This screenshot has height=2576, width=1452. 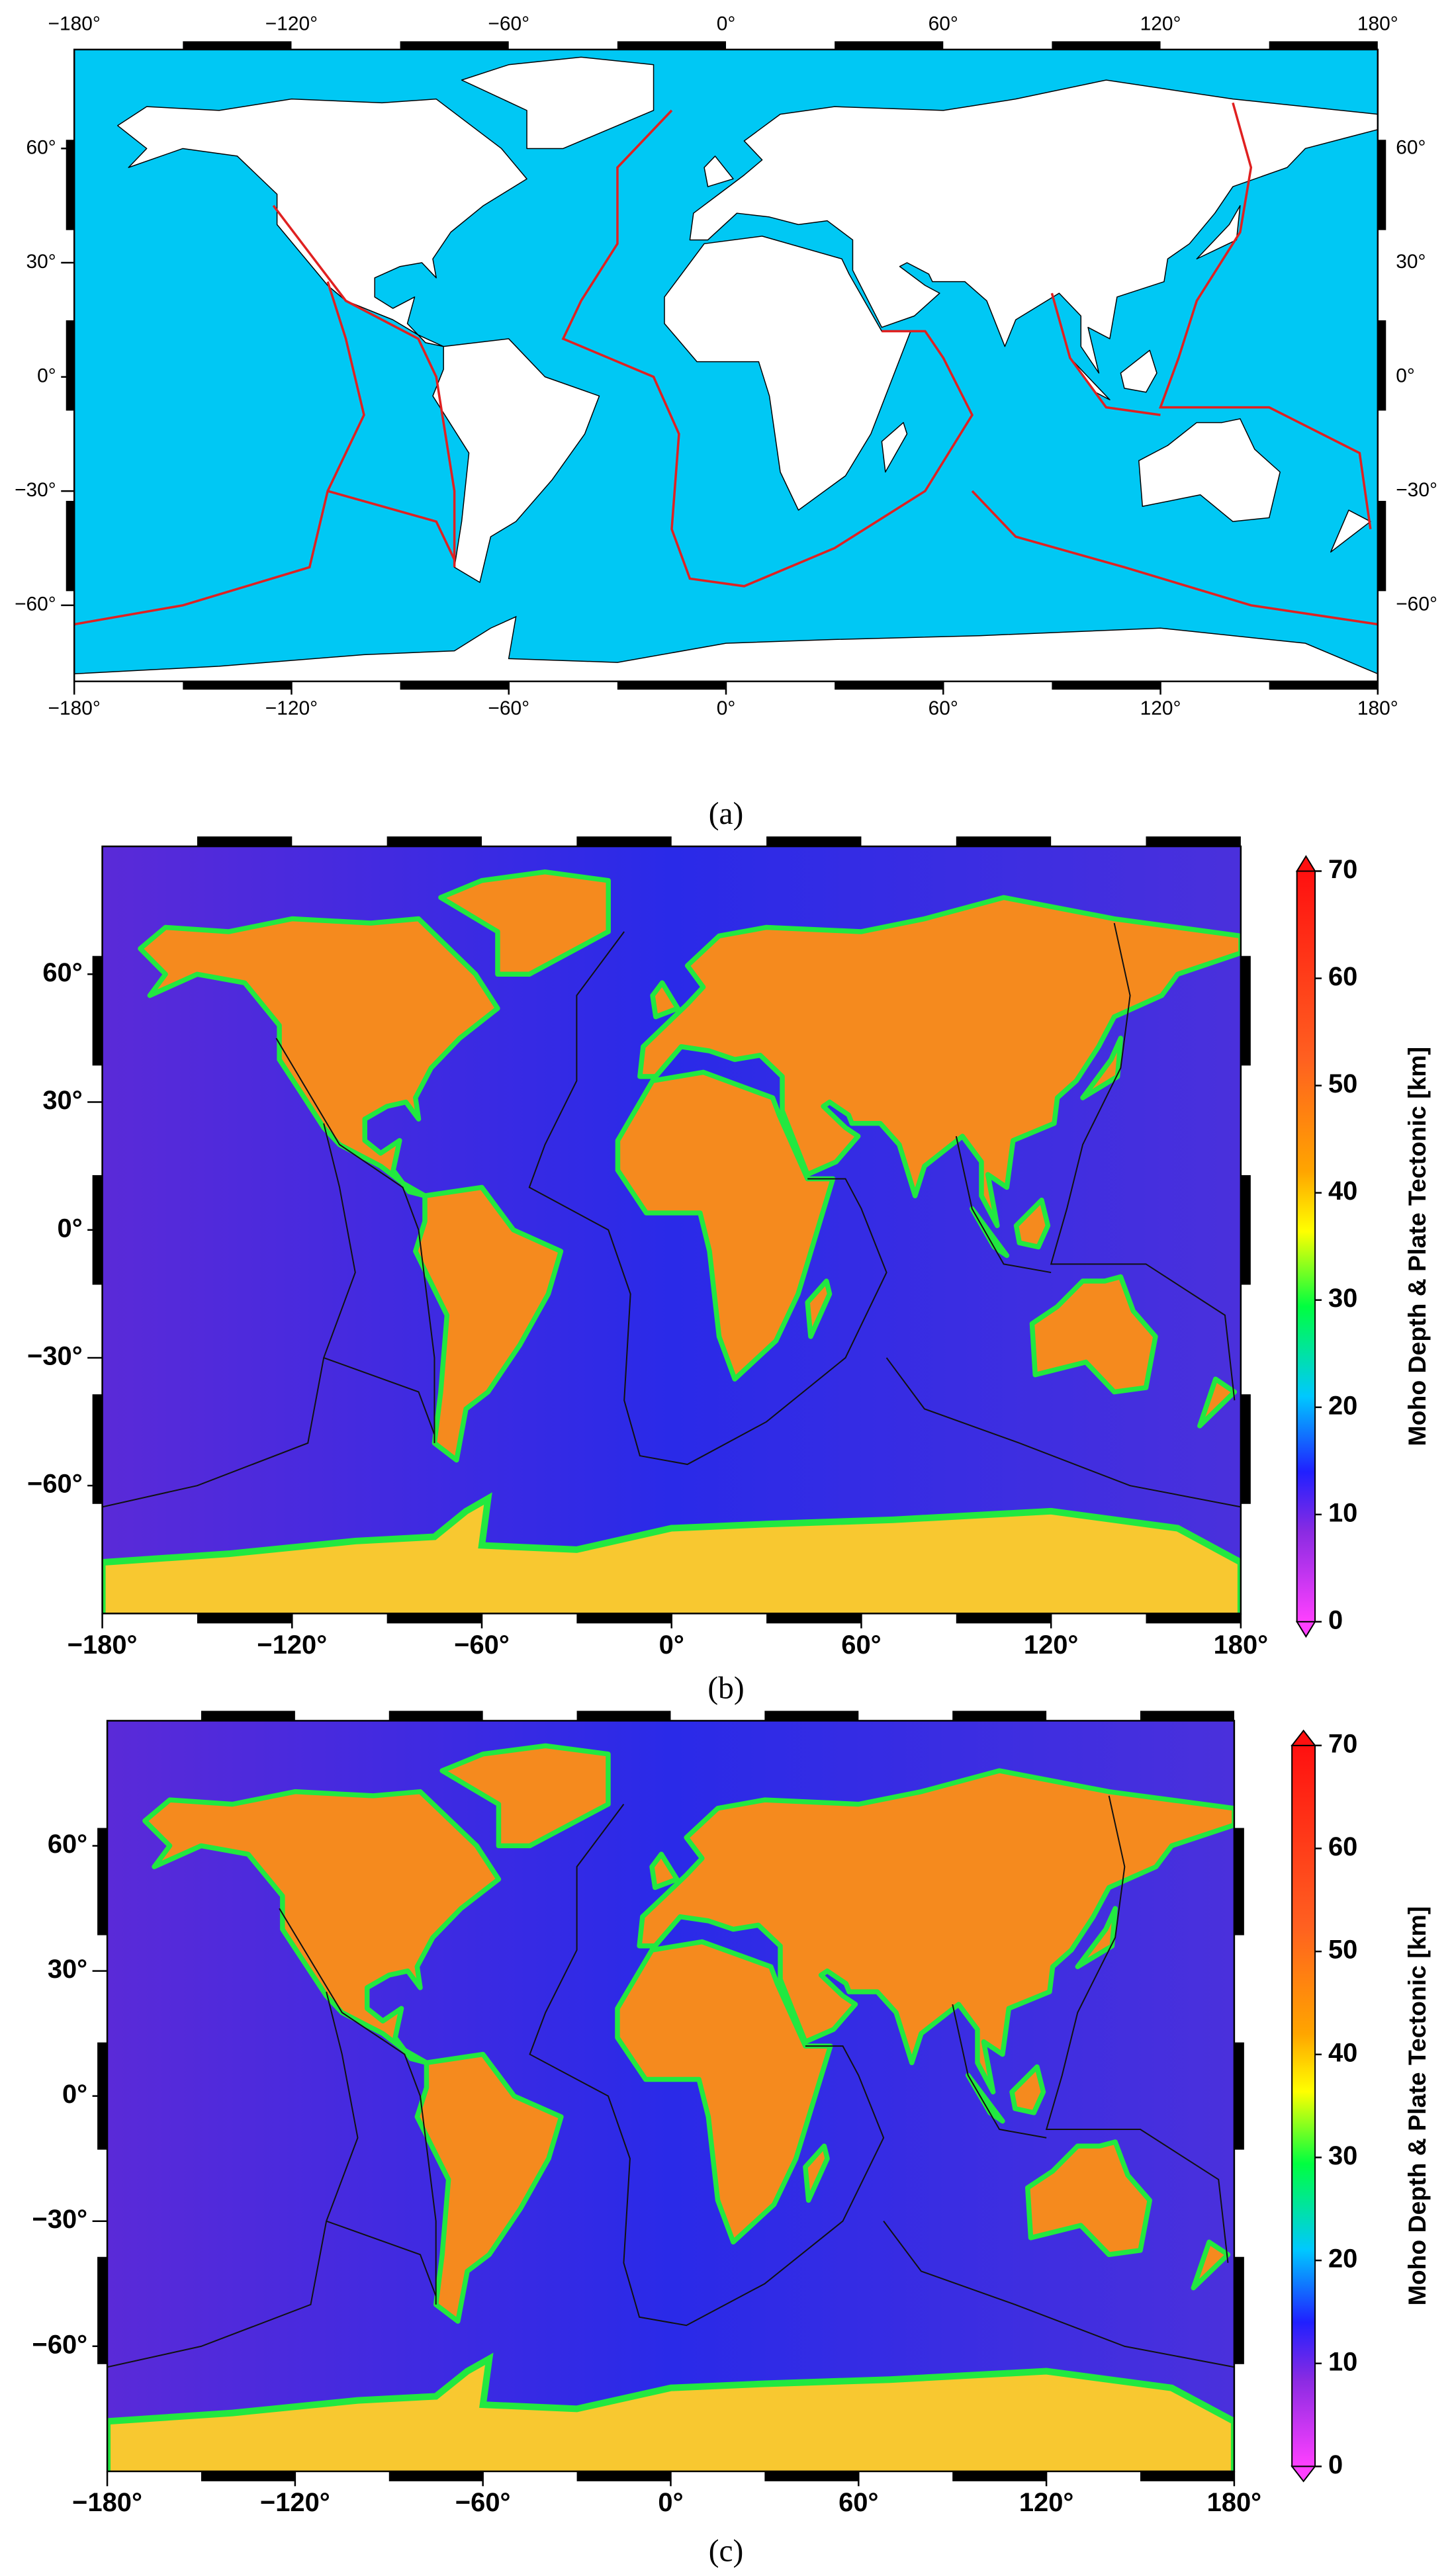 What do you see at coordinates (1405, 375) in the screenshot?
I see `y-tick-label-right: 0°` at bounding box center [1405, 375].